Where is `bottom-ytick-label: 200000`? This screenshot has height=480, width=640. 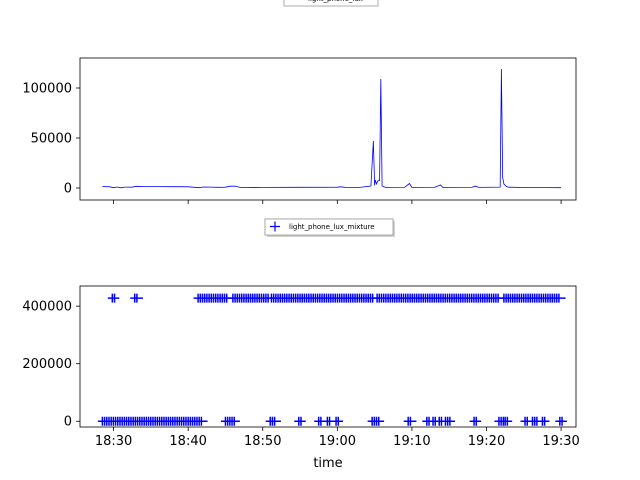 bottom-ytick-label: 200000 is located at coordinates (47, 364).